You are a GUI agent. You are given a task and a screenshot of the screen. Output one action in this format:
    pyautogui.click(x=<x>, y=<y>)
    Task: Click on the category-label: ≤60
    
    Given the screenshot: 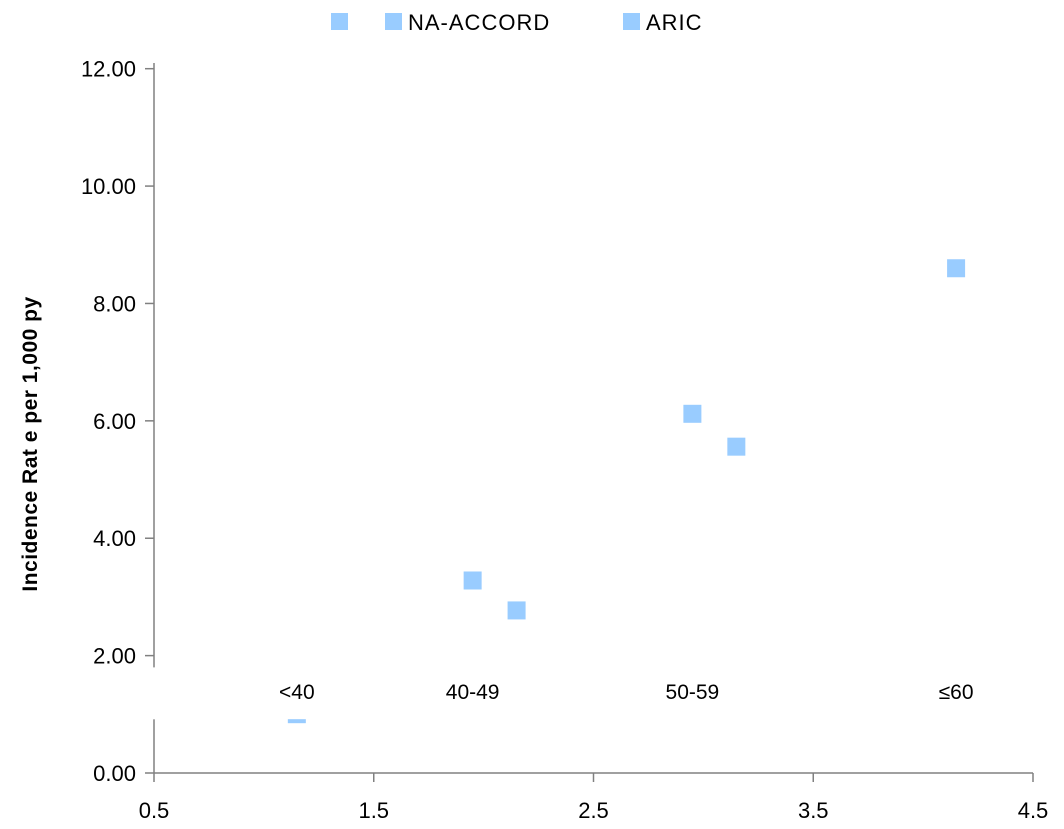 What is the action you would take?
    pyautogui.click(x=956, y=692)
    